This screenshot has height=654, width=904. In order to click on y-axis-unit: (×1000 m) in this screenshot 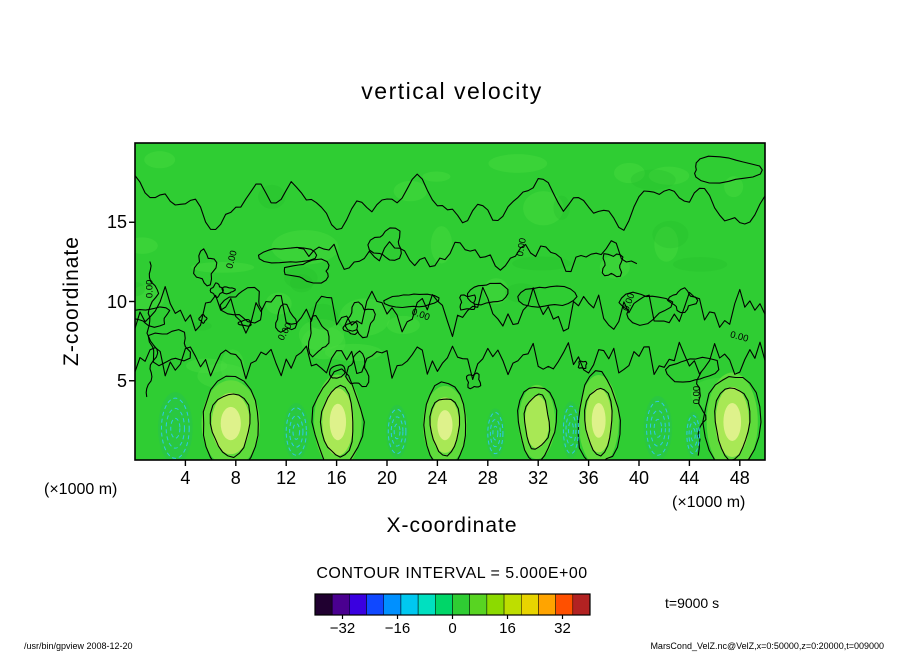, I will do `click(81, 489)`.